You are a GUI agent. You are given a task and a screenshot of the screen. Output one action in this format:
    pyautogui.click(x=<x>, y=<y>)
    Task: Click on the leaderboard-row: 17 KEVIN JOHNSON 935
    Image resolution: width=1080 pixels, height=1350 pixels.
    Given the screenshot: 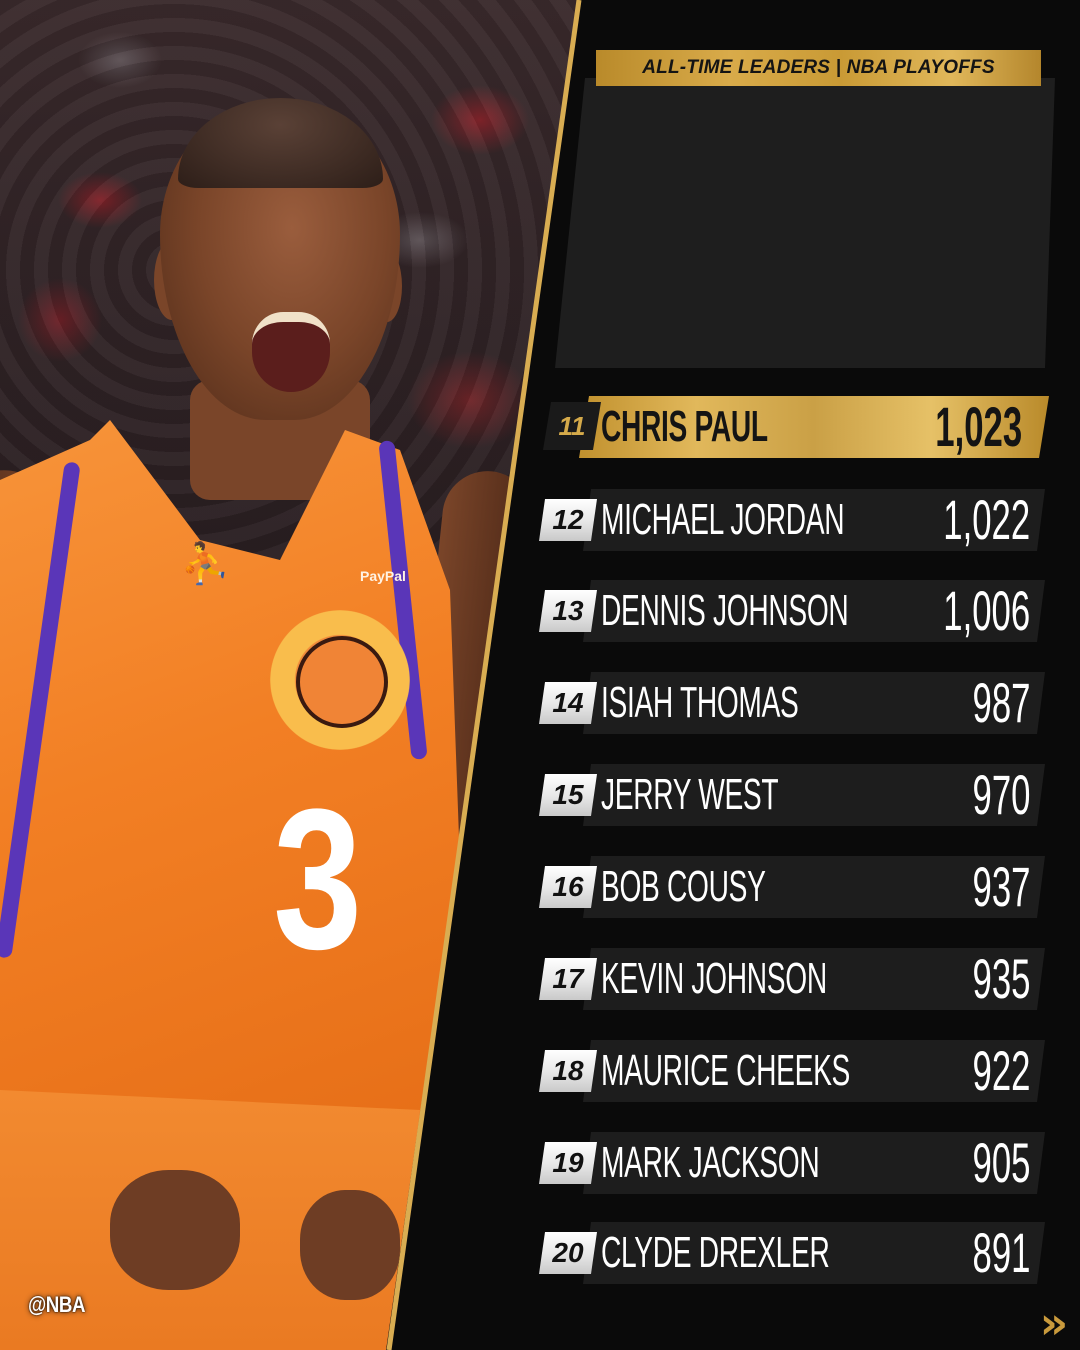 What is the action you would take?
    pyautogui.click(x=792, y=979)
    